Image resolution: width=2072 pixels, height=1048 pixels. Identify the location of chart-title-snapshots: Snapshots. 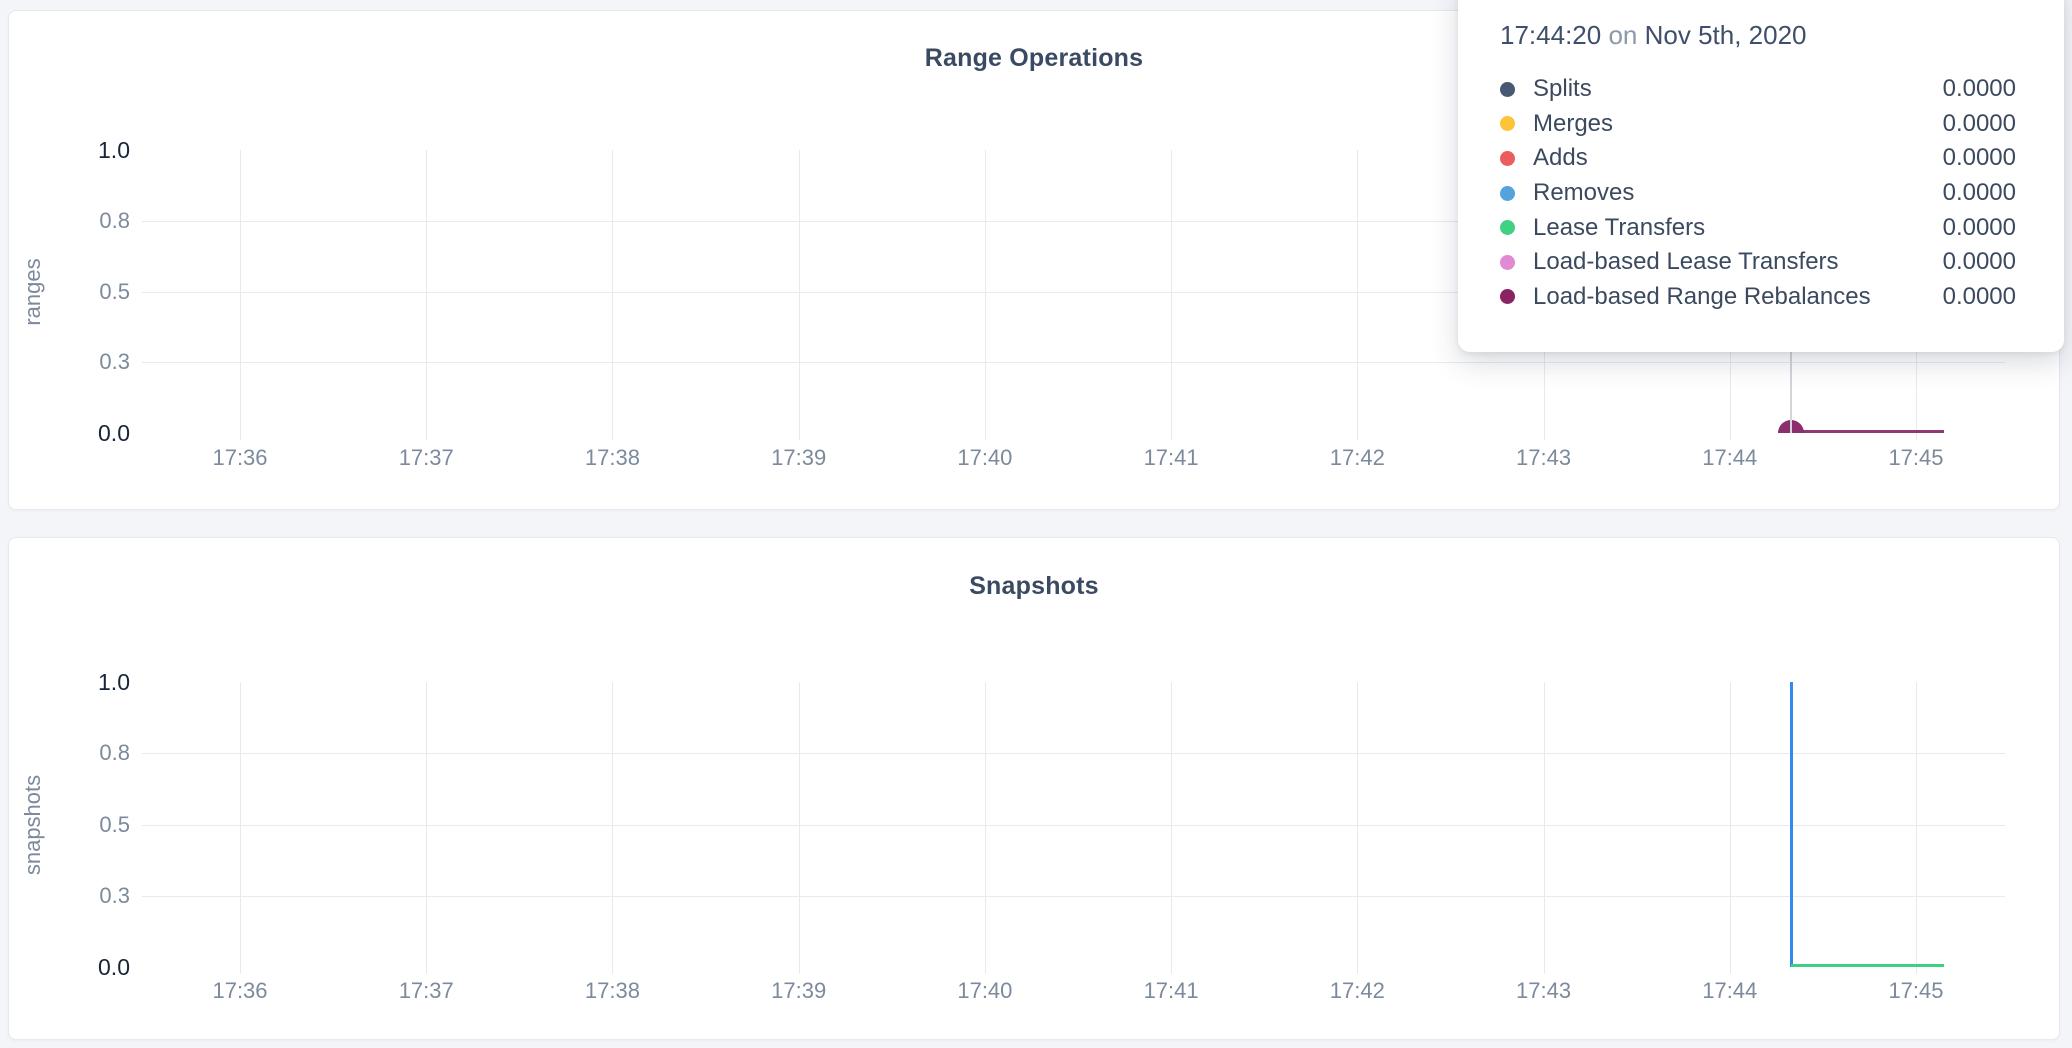
(1034, 586).